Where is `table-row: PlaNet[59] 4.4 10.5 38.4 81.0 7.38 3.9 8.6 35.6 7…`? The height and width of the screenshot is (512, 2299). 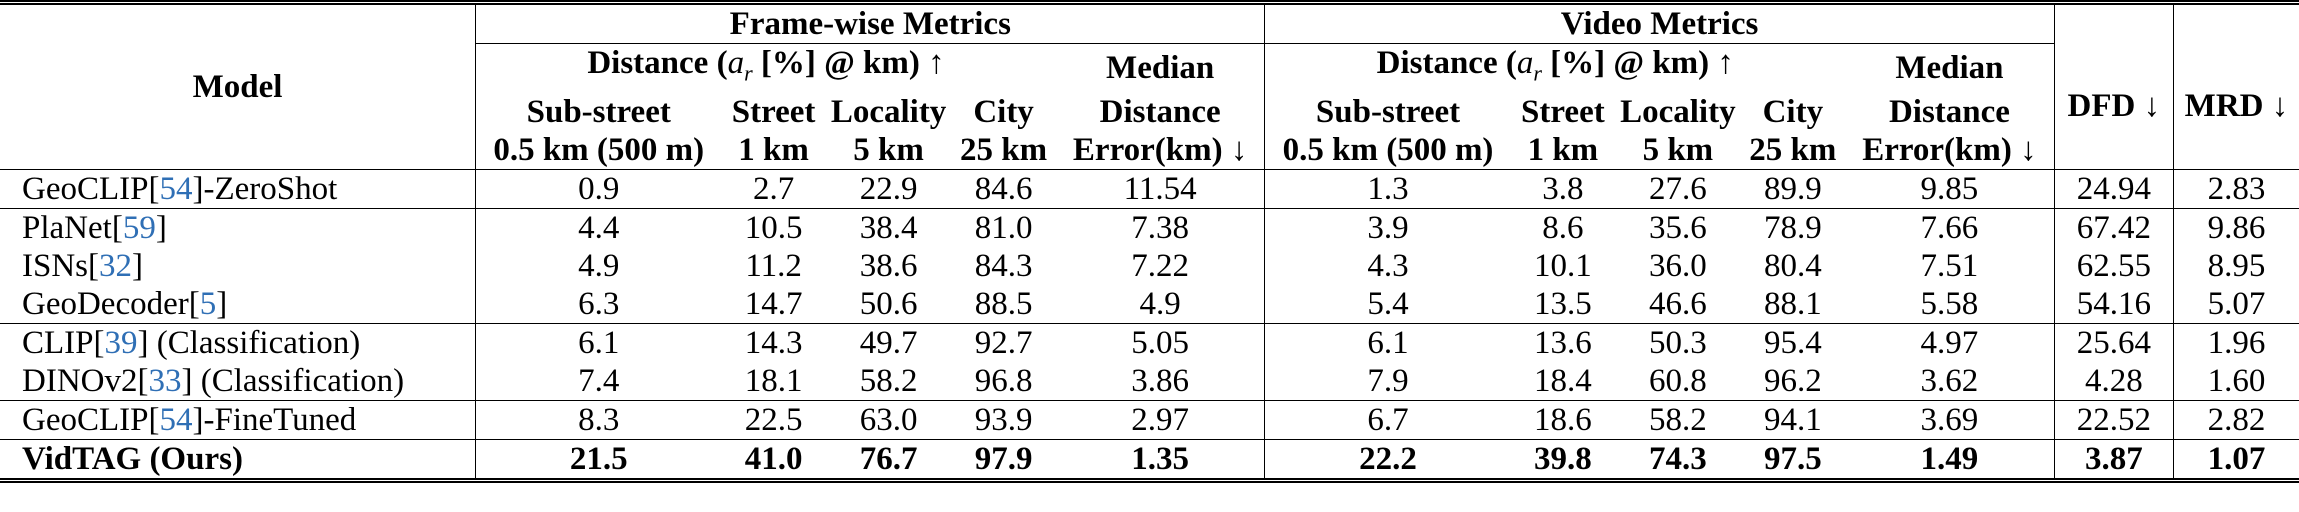 table-row: PlaNet[59] 4.4 10.5 38.4 81.0 7.38 3.9 8.6 35.6 7… is located at coordinates (1149, 227).